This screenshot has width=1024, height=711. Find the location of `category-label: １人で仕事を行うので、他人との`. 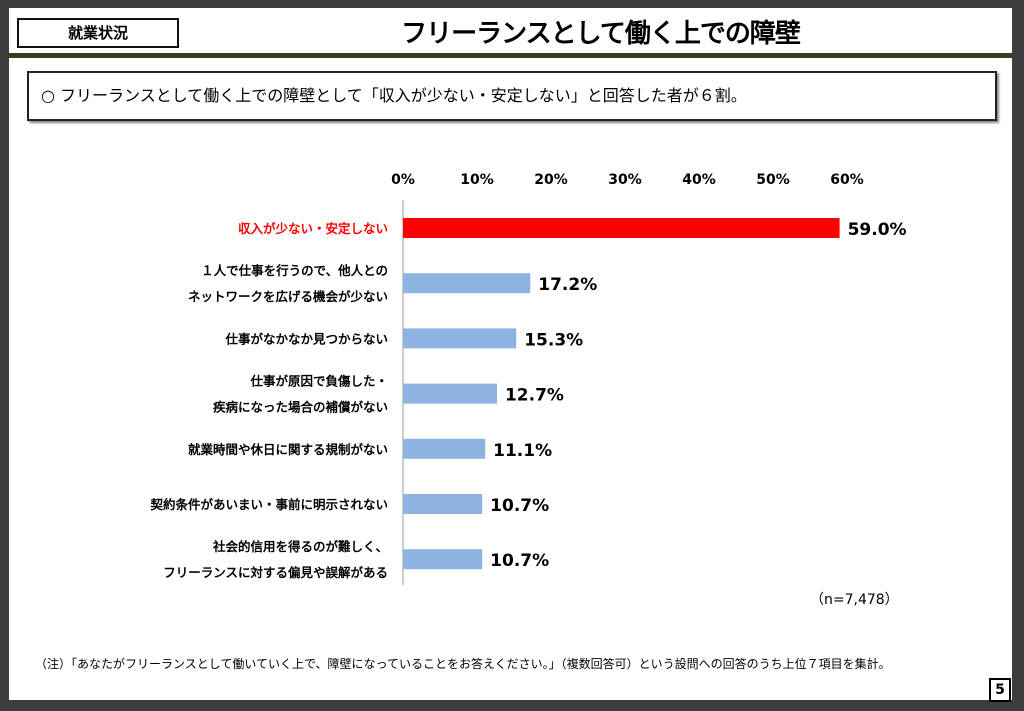

category-label: １人で仕事を行うので、他人との is located at coordinates (294, 270).